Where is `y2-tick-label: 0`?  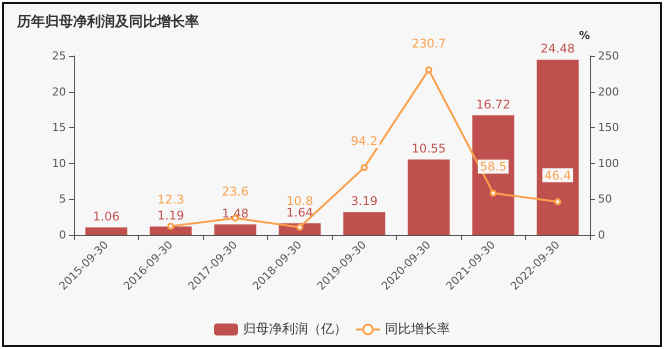 y2-tick-label: 0 is located at coordinates (601, 235).